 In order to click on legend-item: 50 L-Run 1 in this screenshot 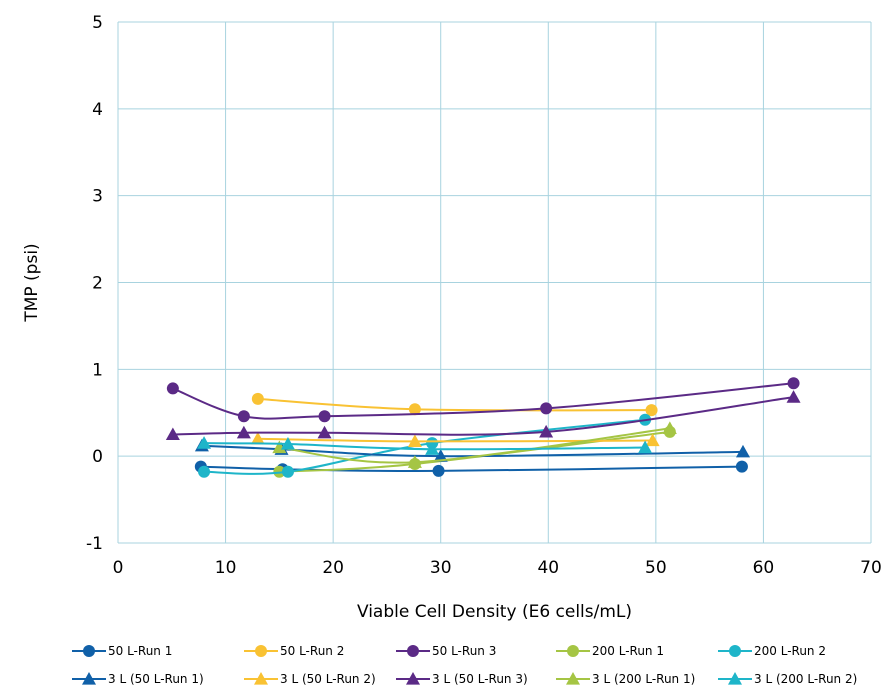, I will do `click(122, 651)`.